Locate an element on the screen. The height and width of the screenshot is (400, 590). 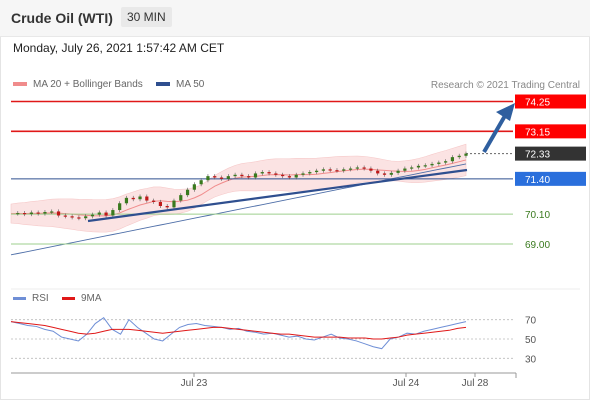
ma20-line is located at coordinates (238, 188).